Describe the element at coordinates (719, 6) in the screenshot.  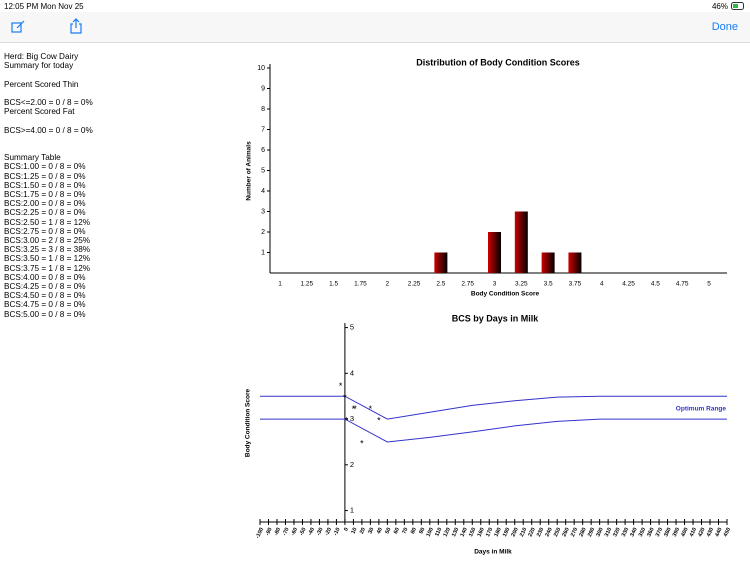
I see `battery: 46%` at that location.